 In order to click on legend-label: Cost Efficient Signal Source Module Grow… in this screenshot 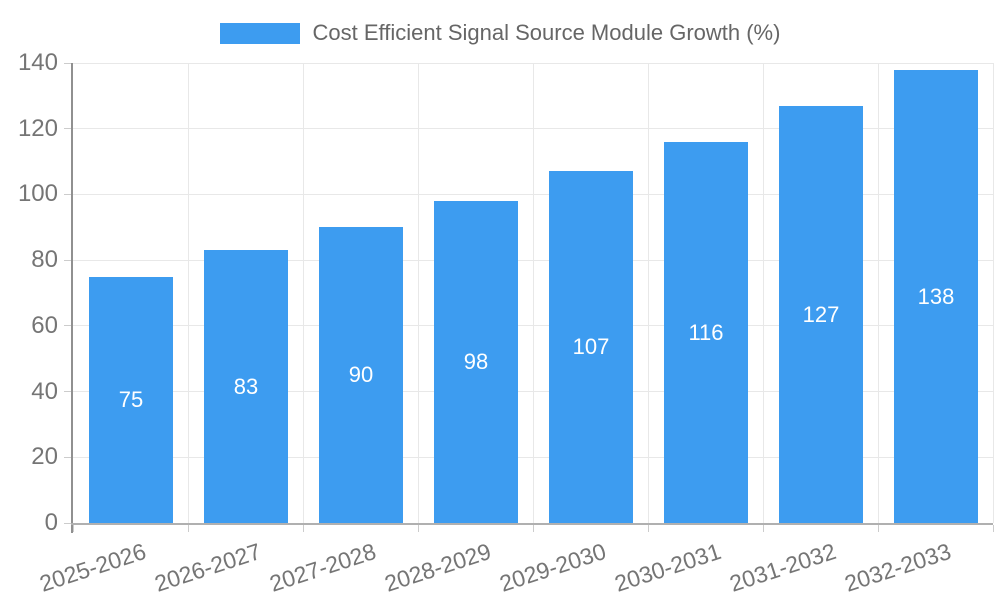, I will do `click(546, 32)`.